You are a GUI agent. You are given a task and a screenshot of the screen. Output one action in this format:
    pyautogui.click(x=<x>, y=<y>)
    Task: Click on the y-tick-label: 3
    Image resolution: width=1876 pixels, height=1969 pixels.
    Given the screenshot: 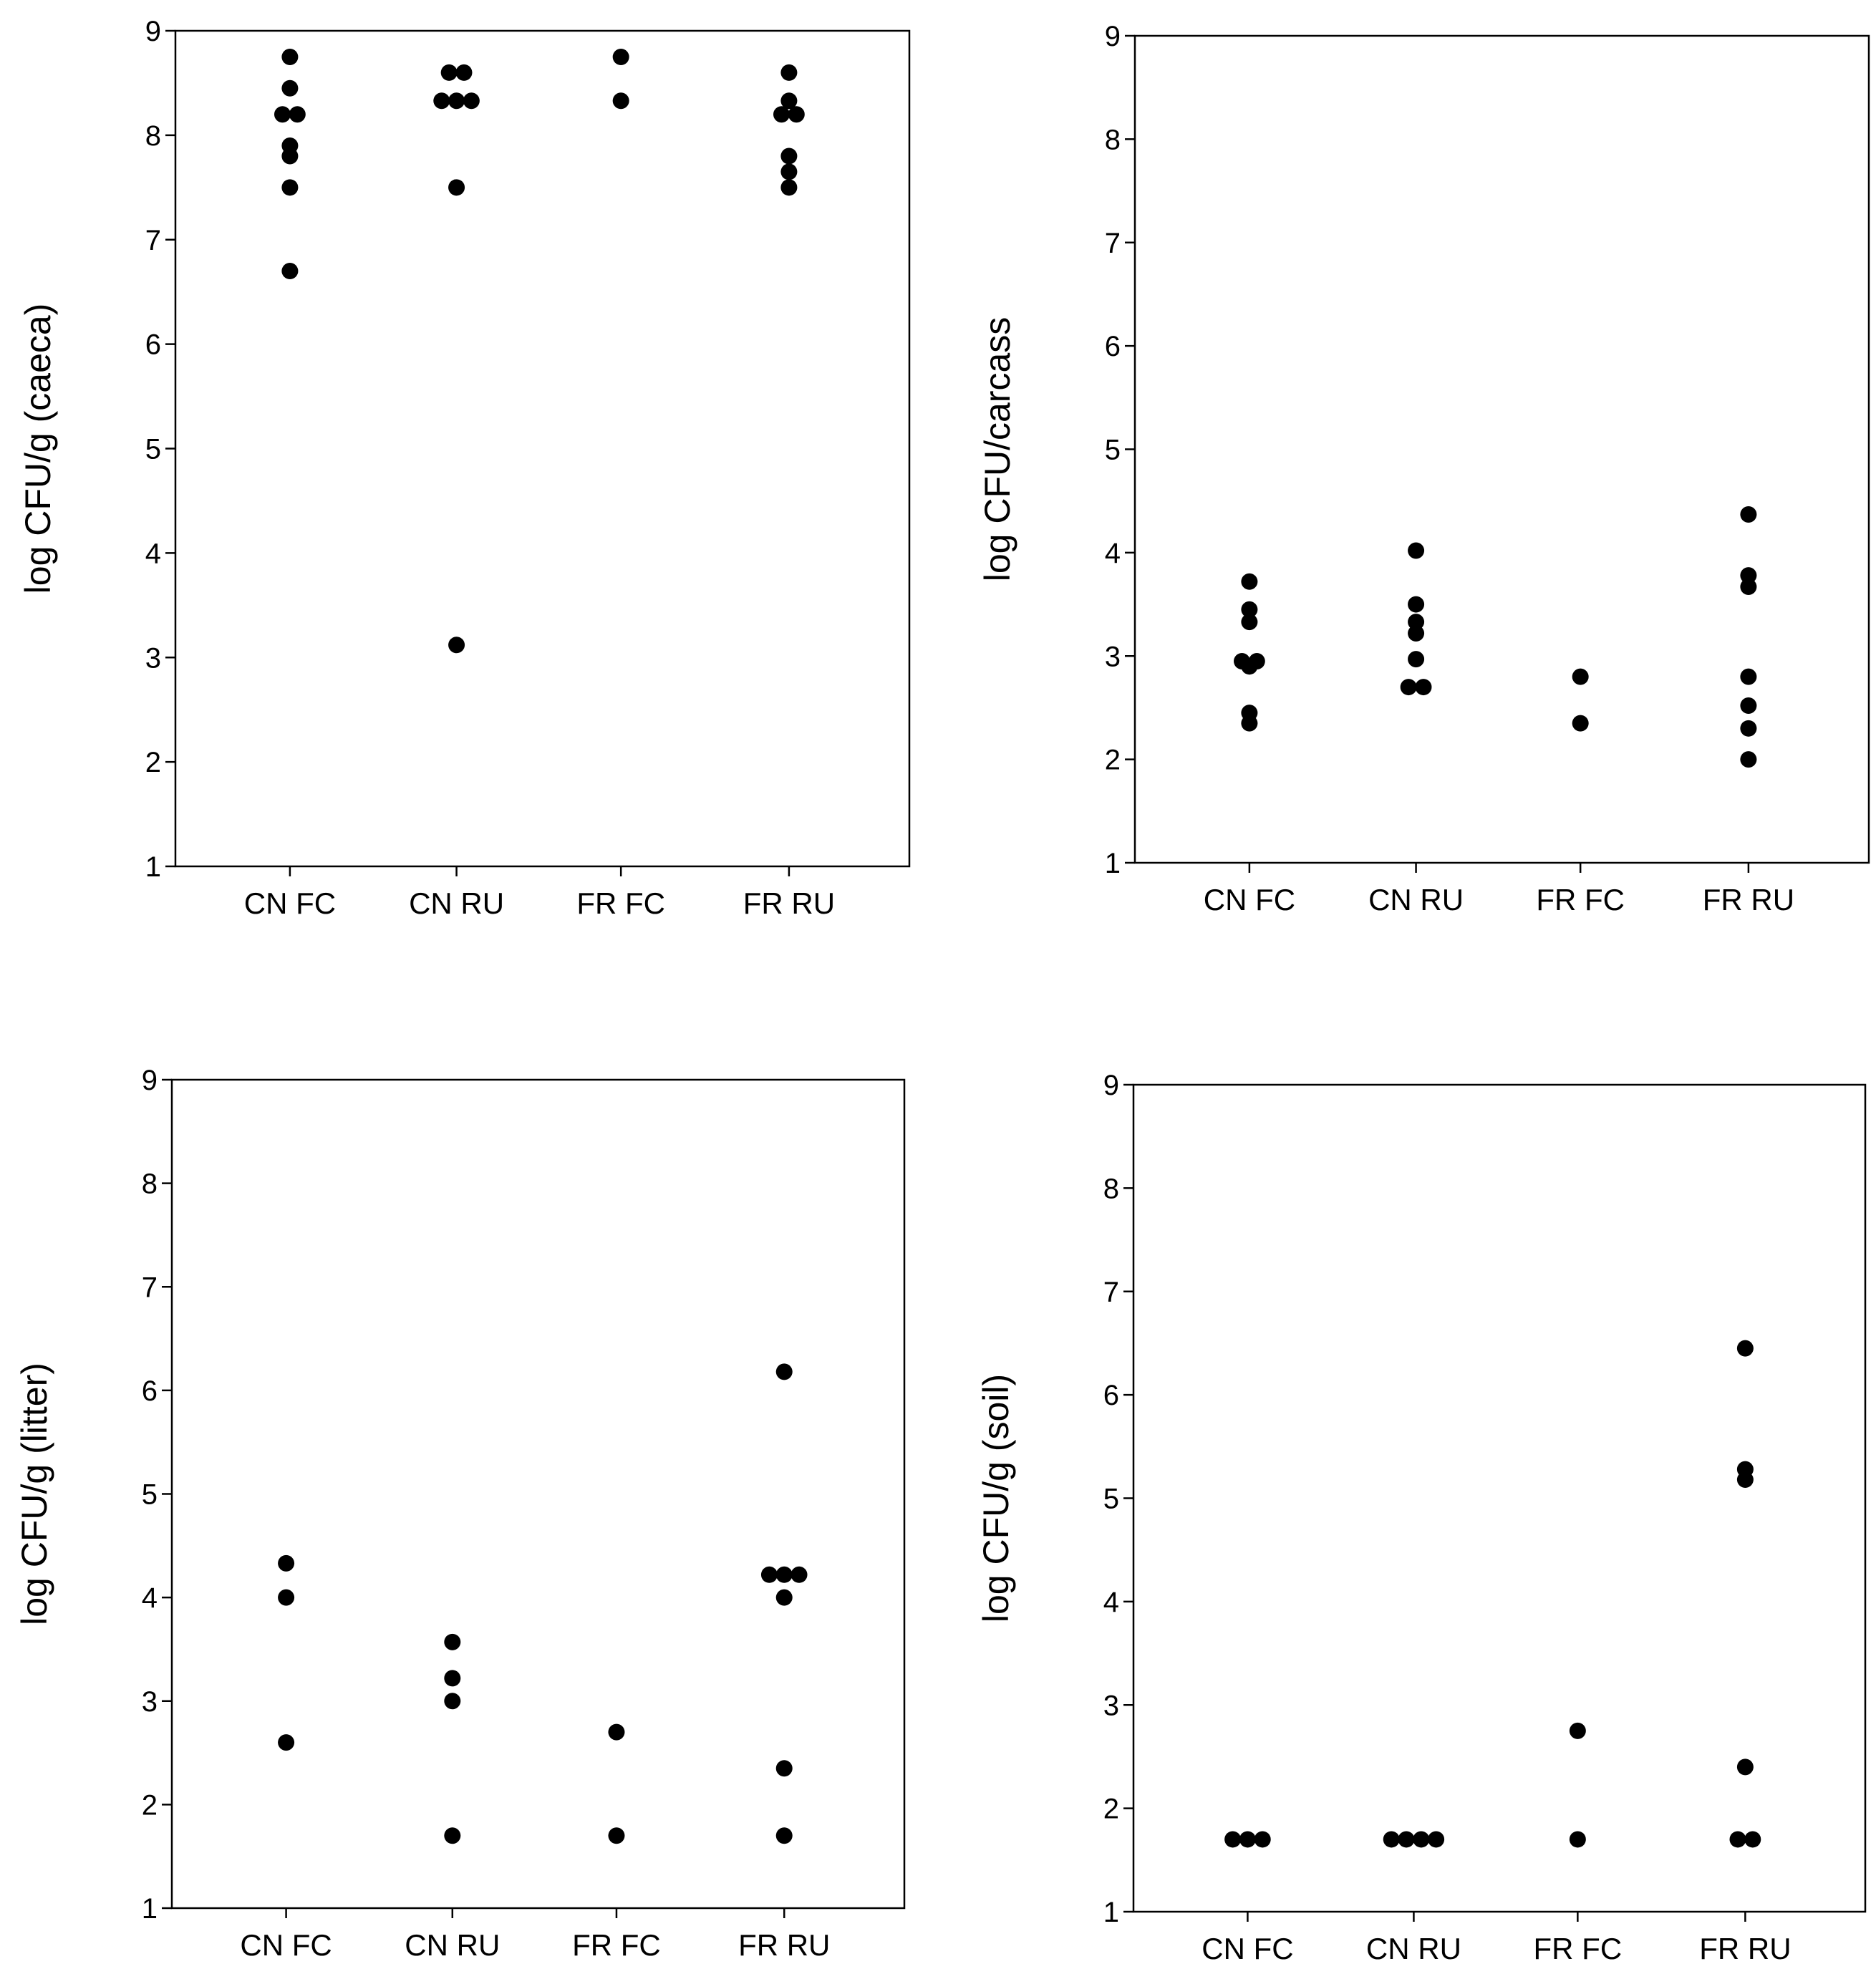 What is the action you would take?
    pyautogui.click(x=153, y=658)
    